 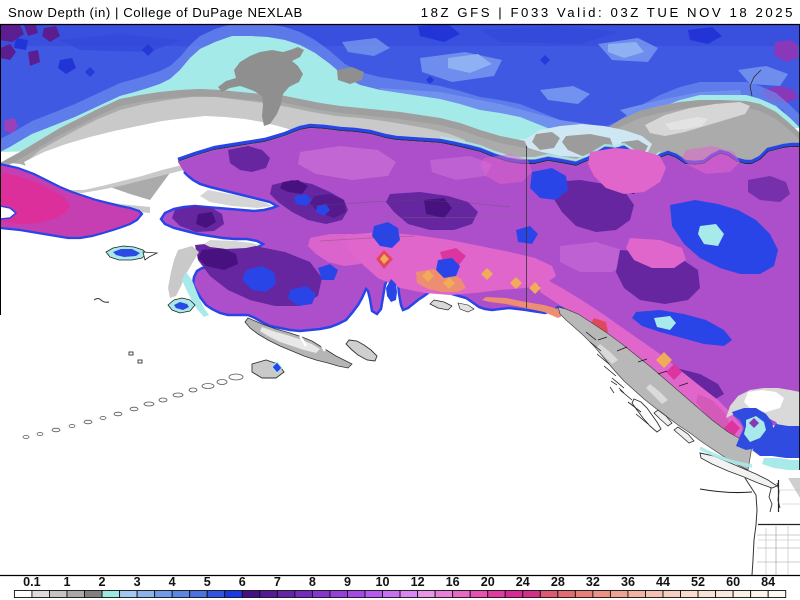 I want to click on svg-text: 44, so click(x=663, y=582).